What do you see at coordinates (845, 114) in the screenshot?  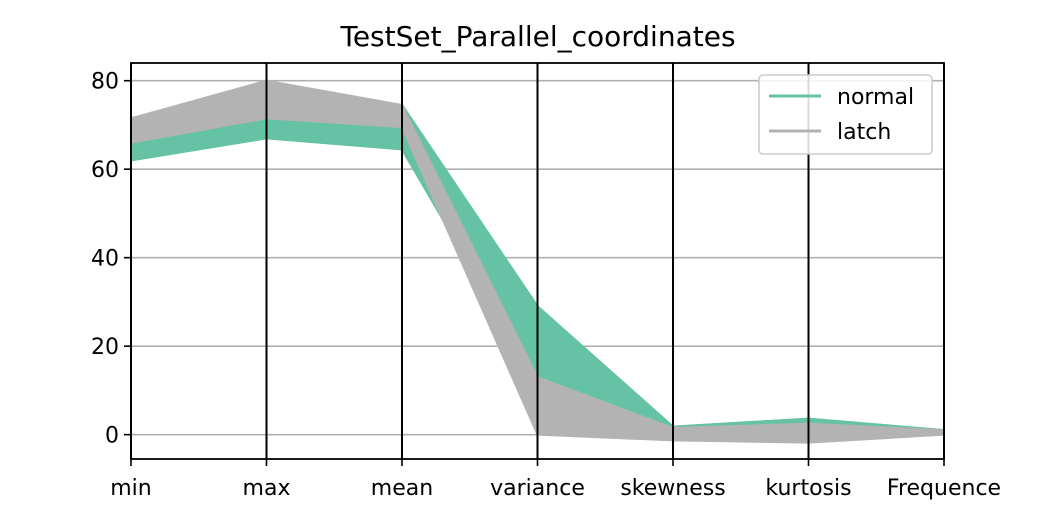 I see `legend: normal latch` at bounding box center [845, 114].